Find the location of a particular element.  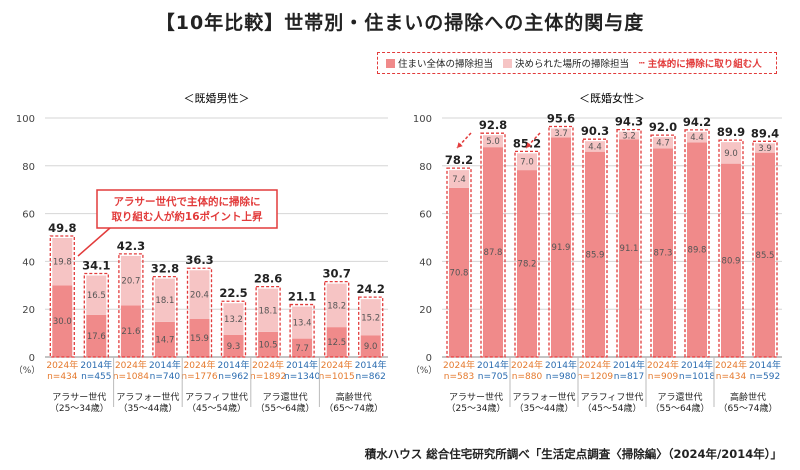

bar-n-label: n=1209 is located at coordinates (595, 377).